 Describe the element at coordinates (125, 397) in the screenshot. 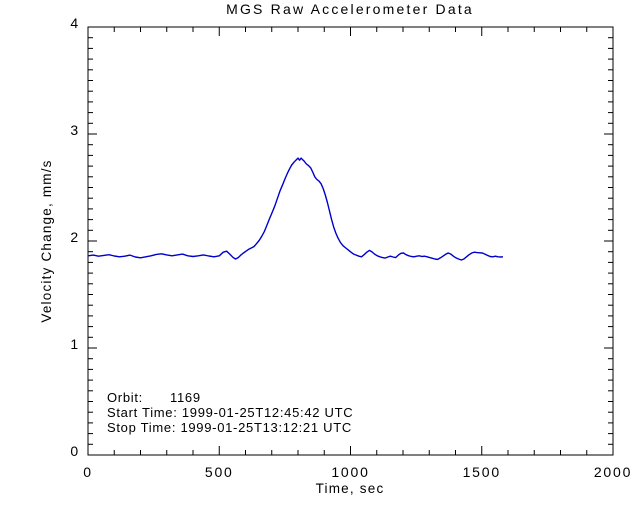

I see `annotation-orbit-label: Orbit:` at that location.